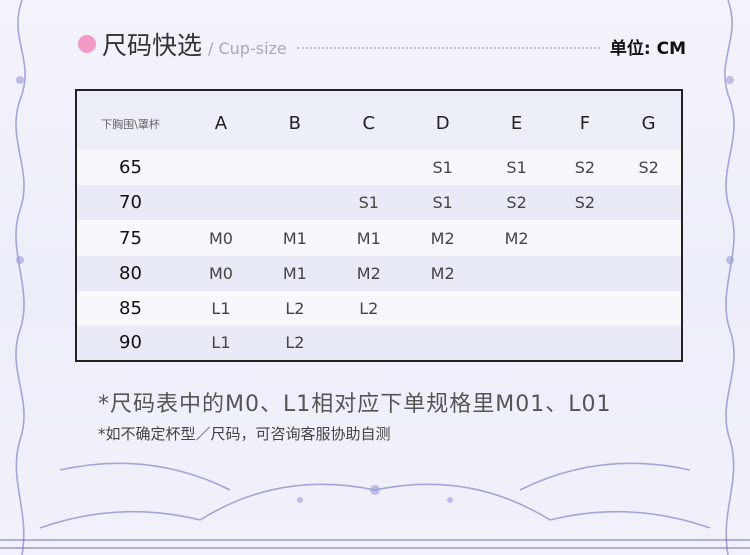 This screenshot has height=555, width=750. I want to click on band-size: 65, so click(130, 168).